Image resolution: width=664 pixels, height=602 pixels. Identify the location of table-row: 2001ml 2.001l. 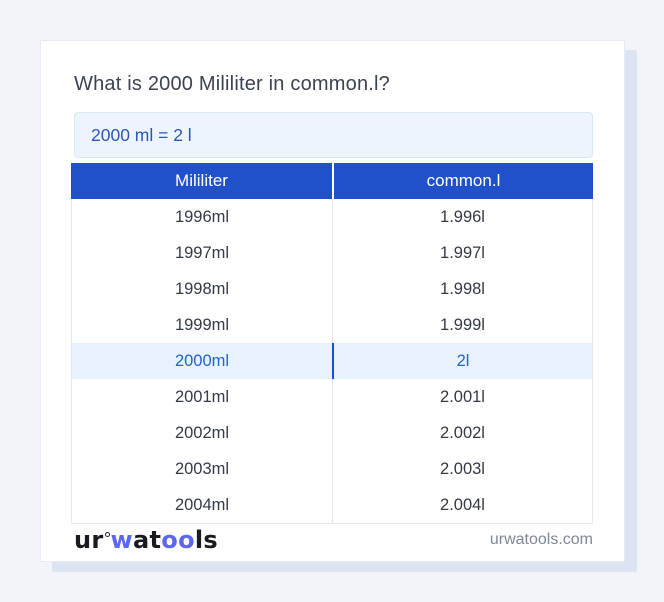
(332, 397).